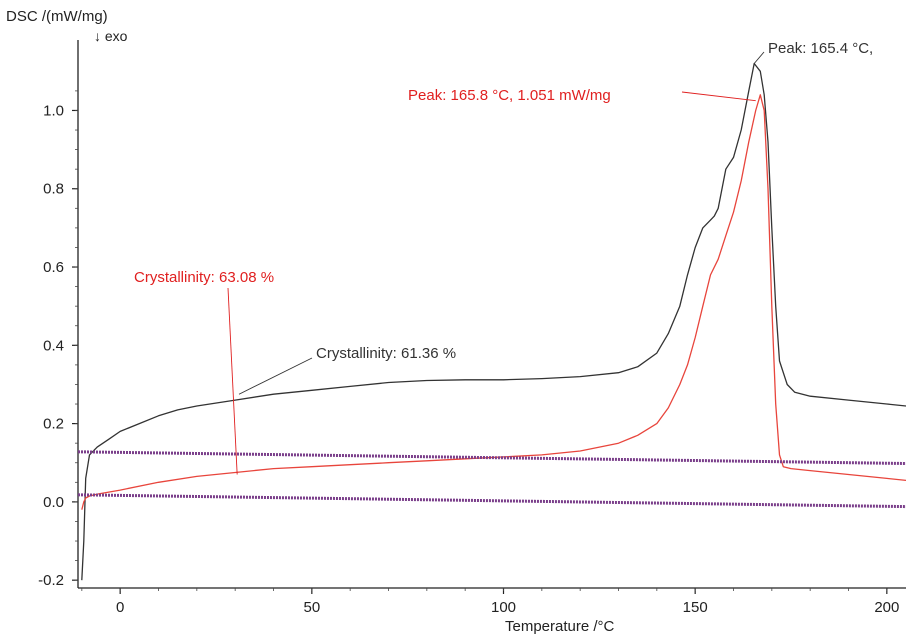 The width and height of the screenshot is (906, 640). Describe the element at coordinates (503, 607) in the screenshot. I see `x-tick-label: 100` at that location.